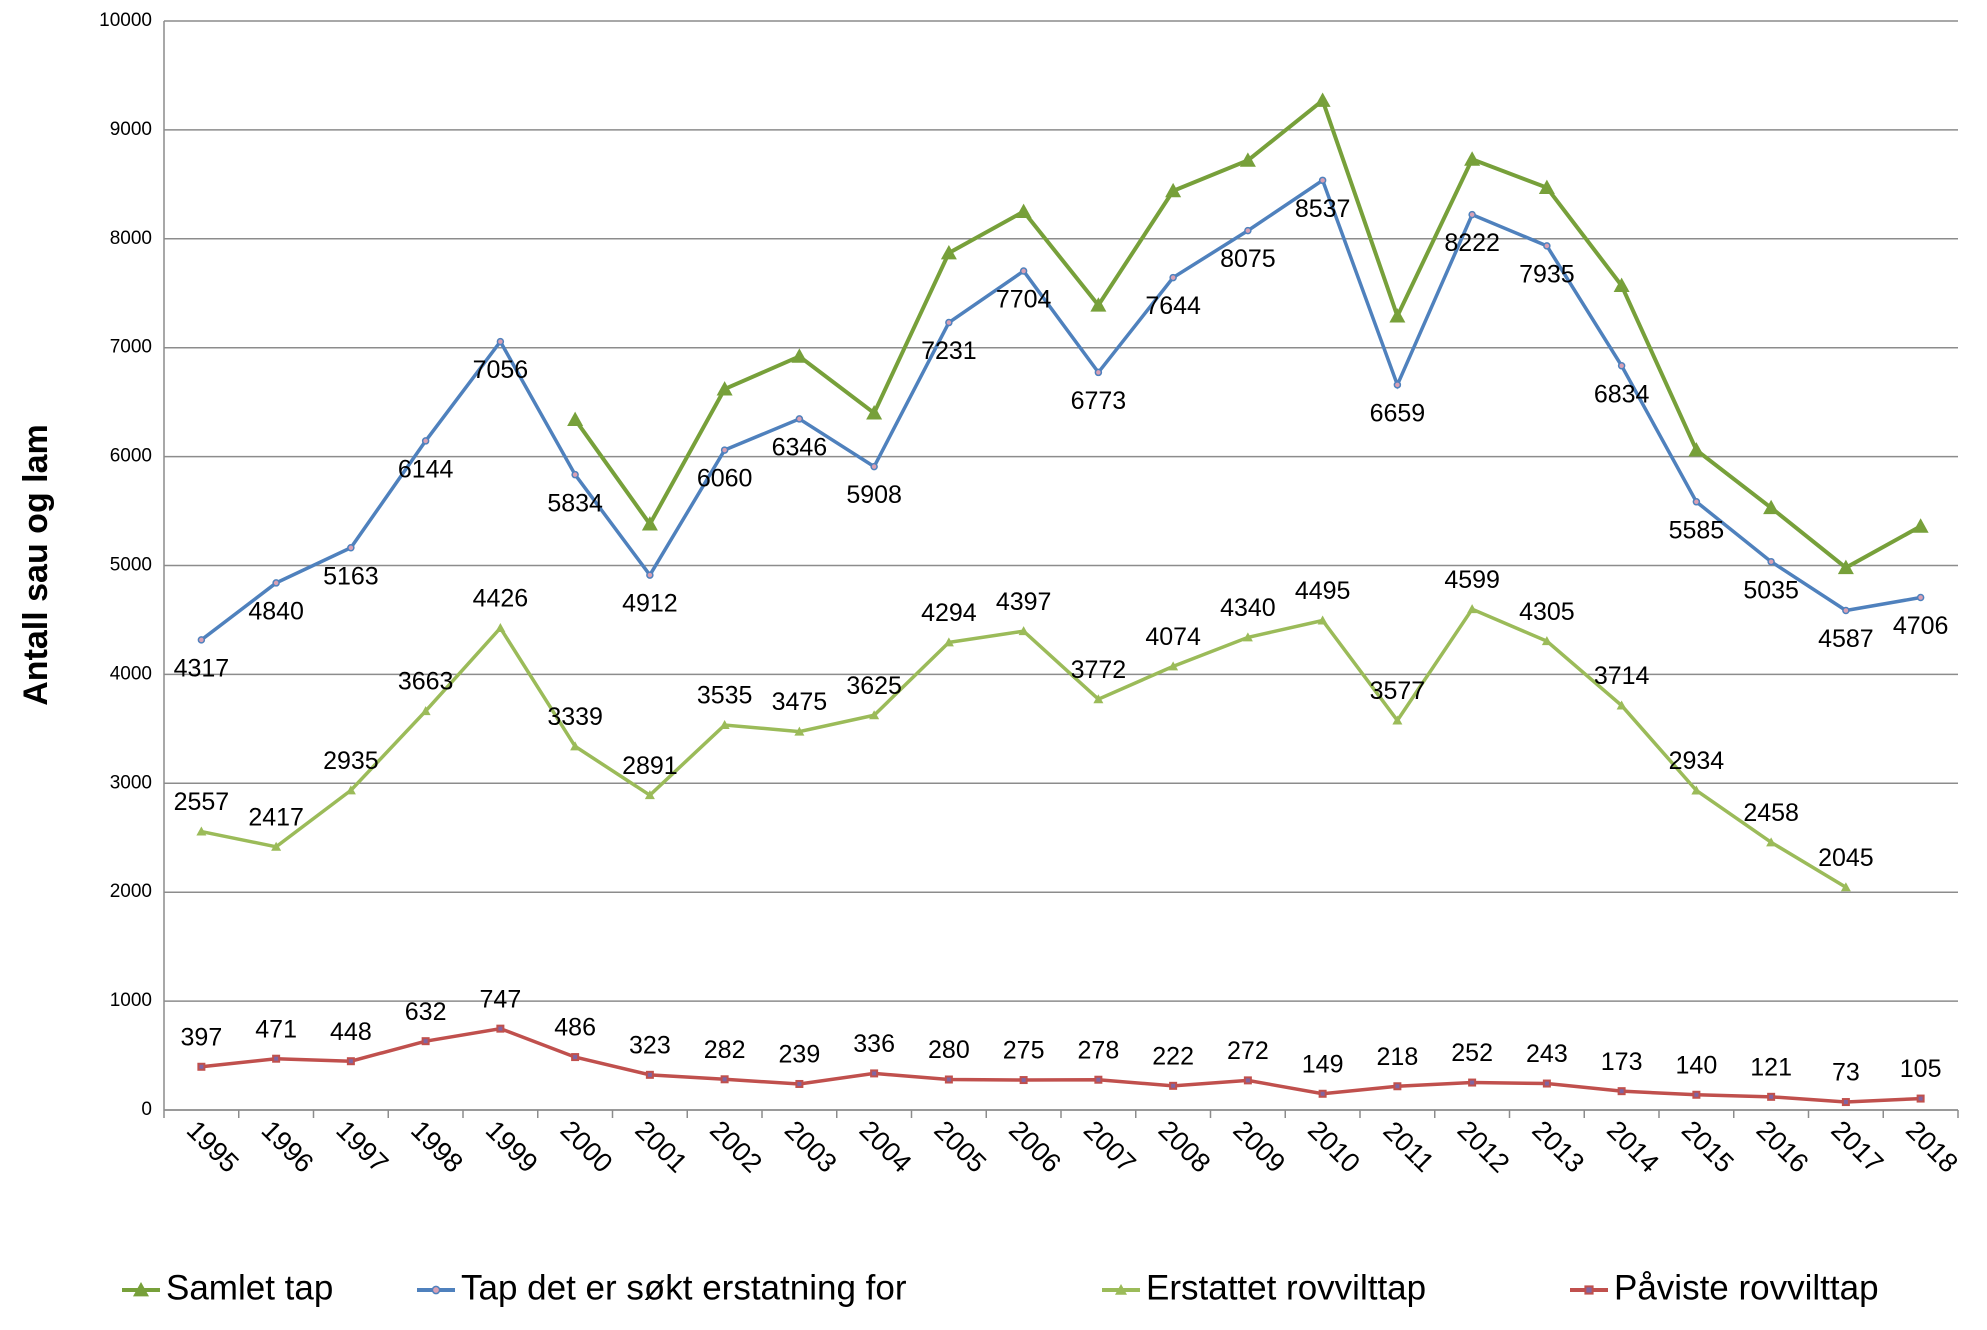  I want to click on x-tick-label: 2016, so click(1783, 1147).